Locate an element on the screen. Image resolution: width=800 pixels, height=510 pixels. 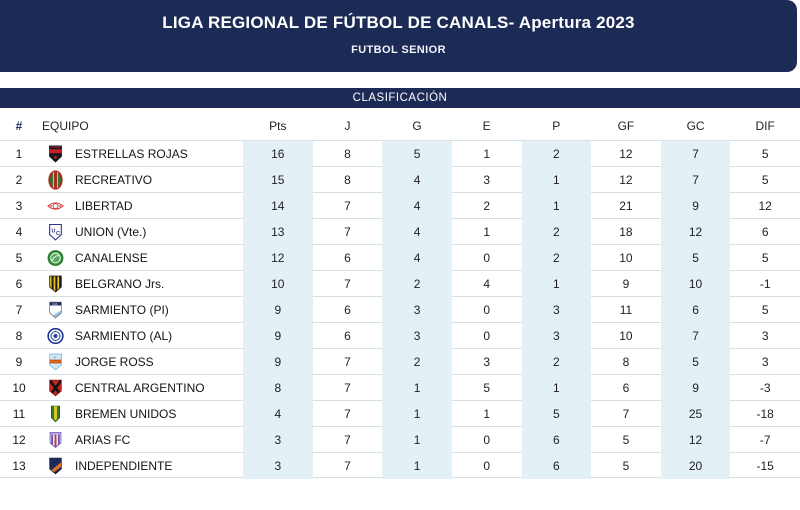
stat-cell-dif: 6 is located at coordinates (765, 232).